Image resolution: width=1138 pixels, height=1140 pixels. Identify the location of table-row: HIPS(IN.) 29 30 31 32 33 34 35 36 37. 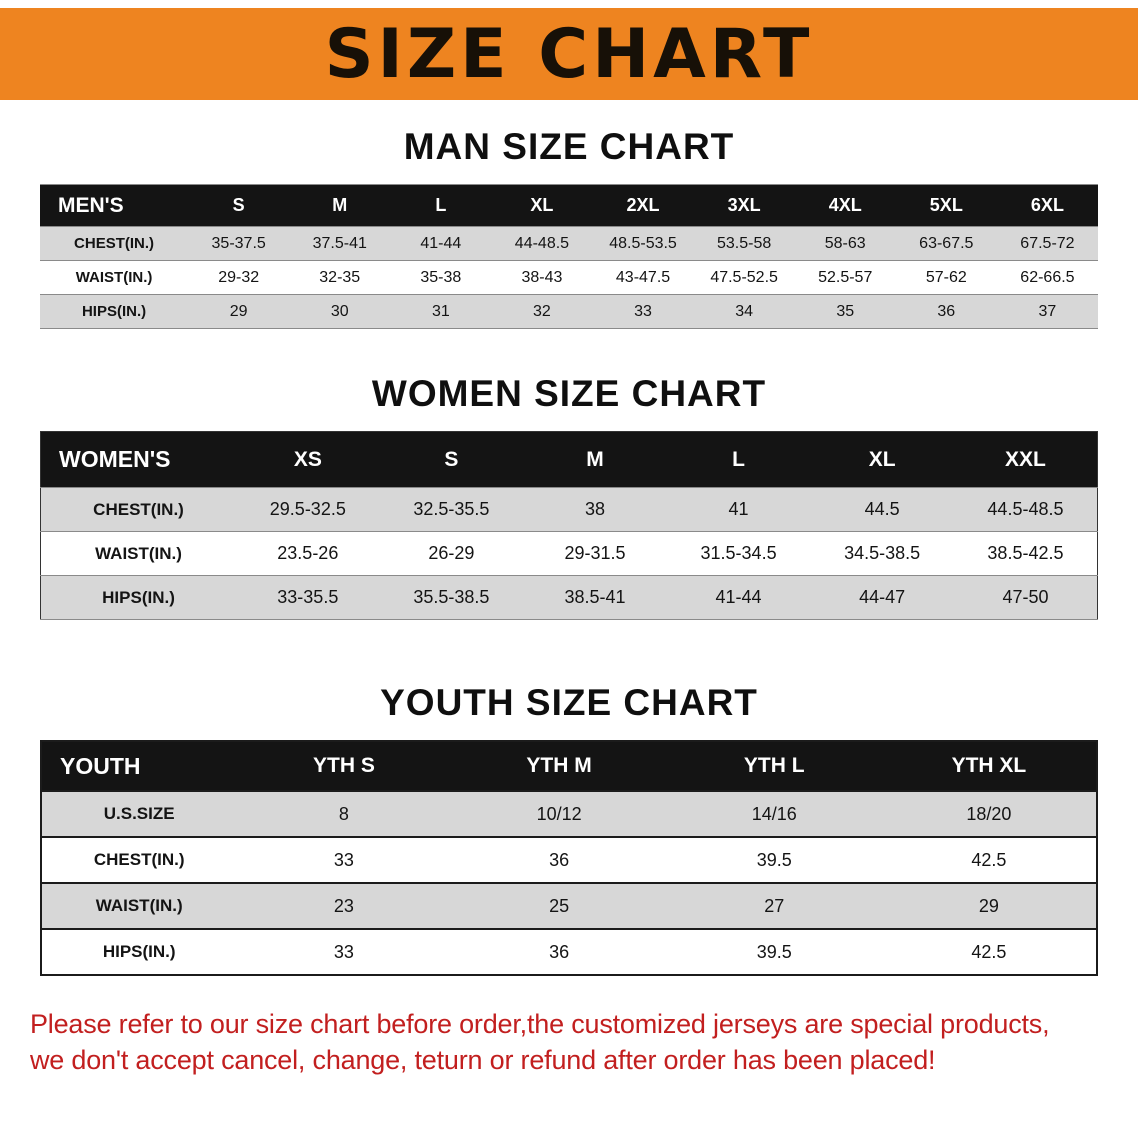
(569, 311).